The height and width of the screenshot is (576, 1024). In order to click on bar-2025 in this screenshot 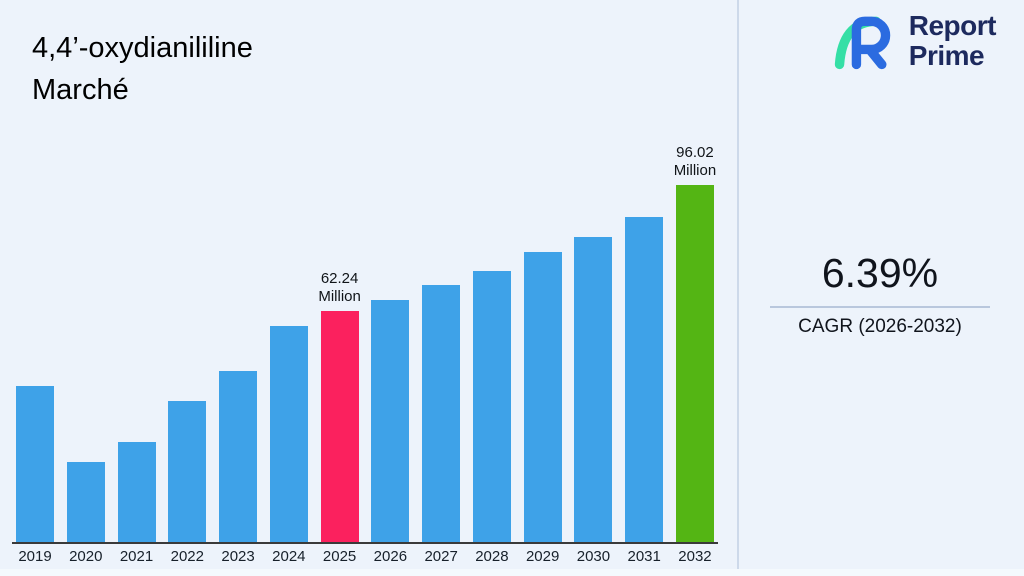, I will do `click(339, 426)`.